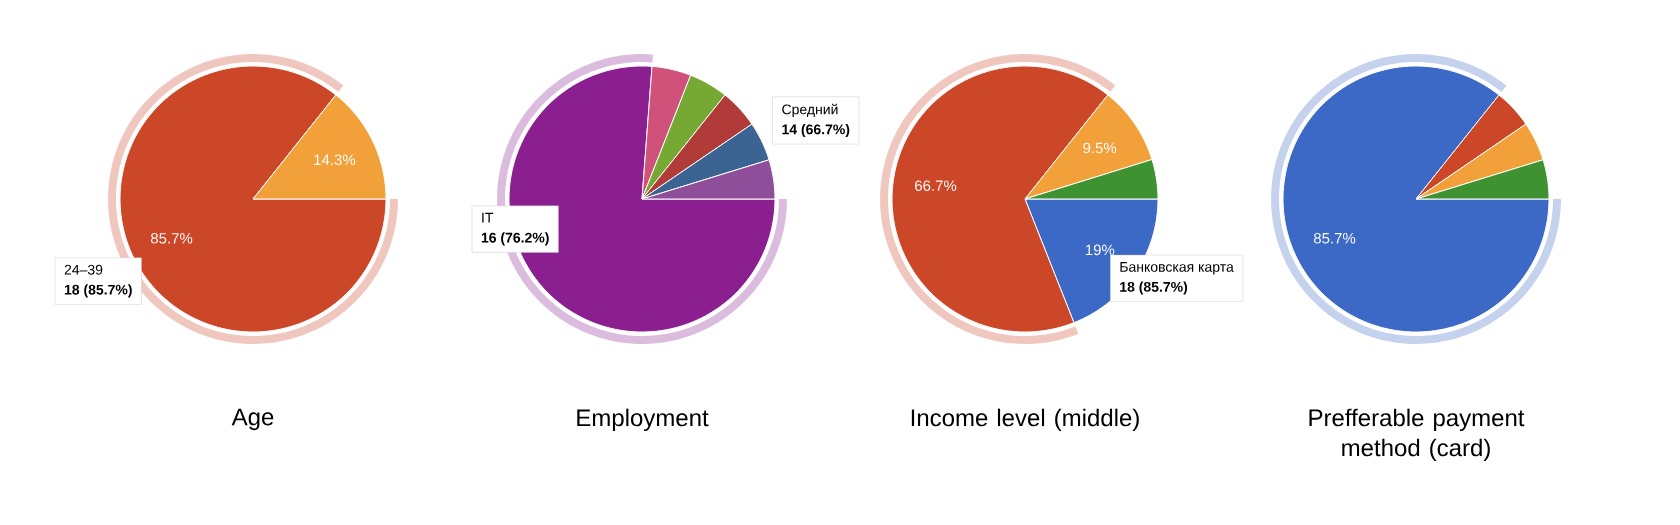 The height and width of the screenshot is (525, 1680). I want to click on text: Age, so click(252, 419).